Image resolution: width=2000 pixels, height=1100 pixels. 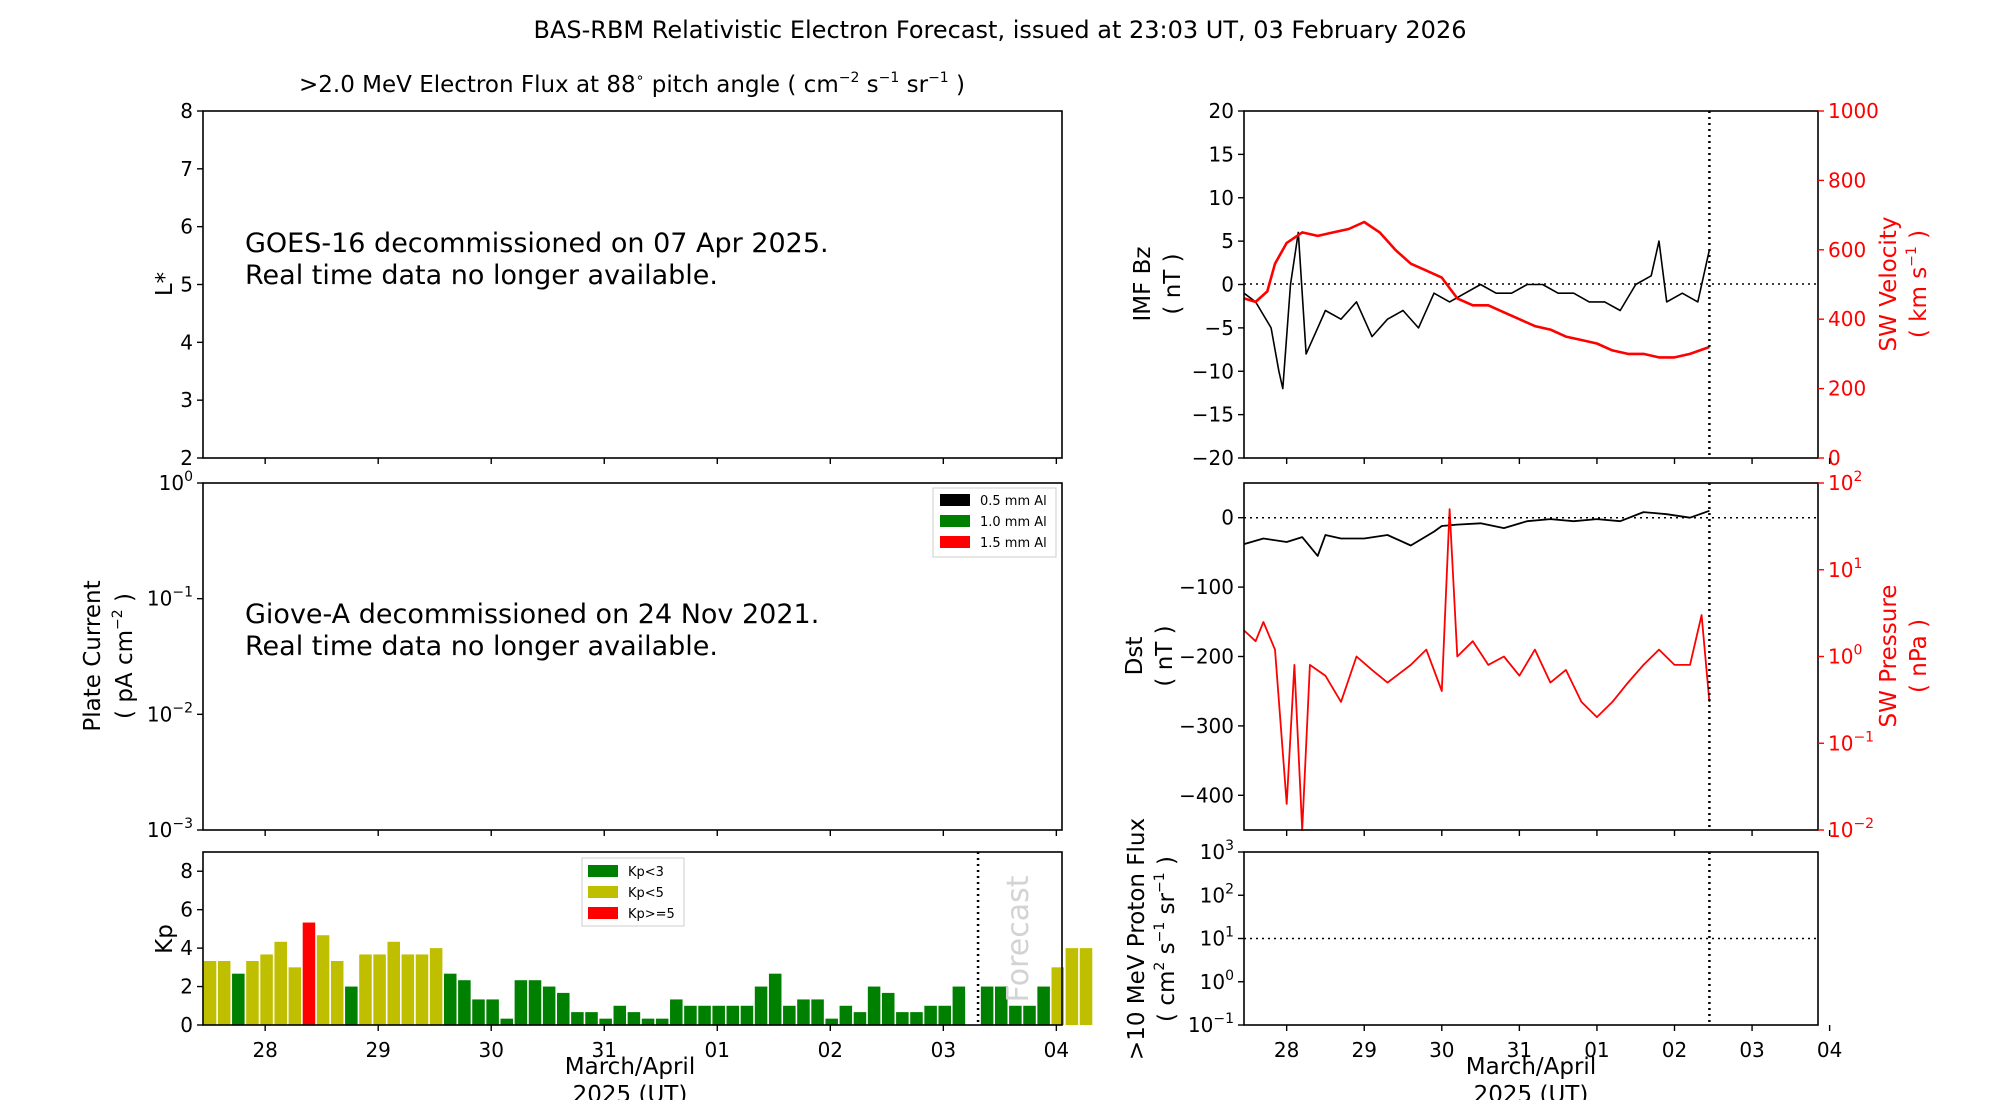 What do you see at coordinates (1213, 415) in the screenshot?
I see `y-tick-label: −15` at bounding box center [1213, 415].